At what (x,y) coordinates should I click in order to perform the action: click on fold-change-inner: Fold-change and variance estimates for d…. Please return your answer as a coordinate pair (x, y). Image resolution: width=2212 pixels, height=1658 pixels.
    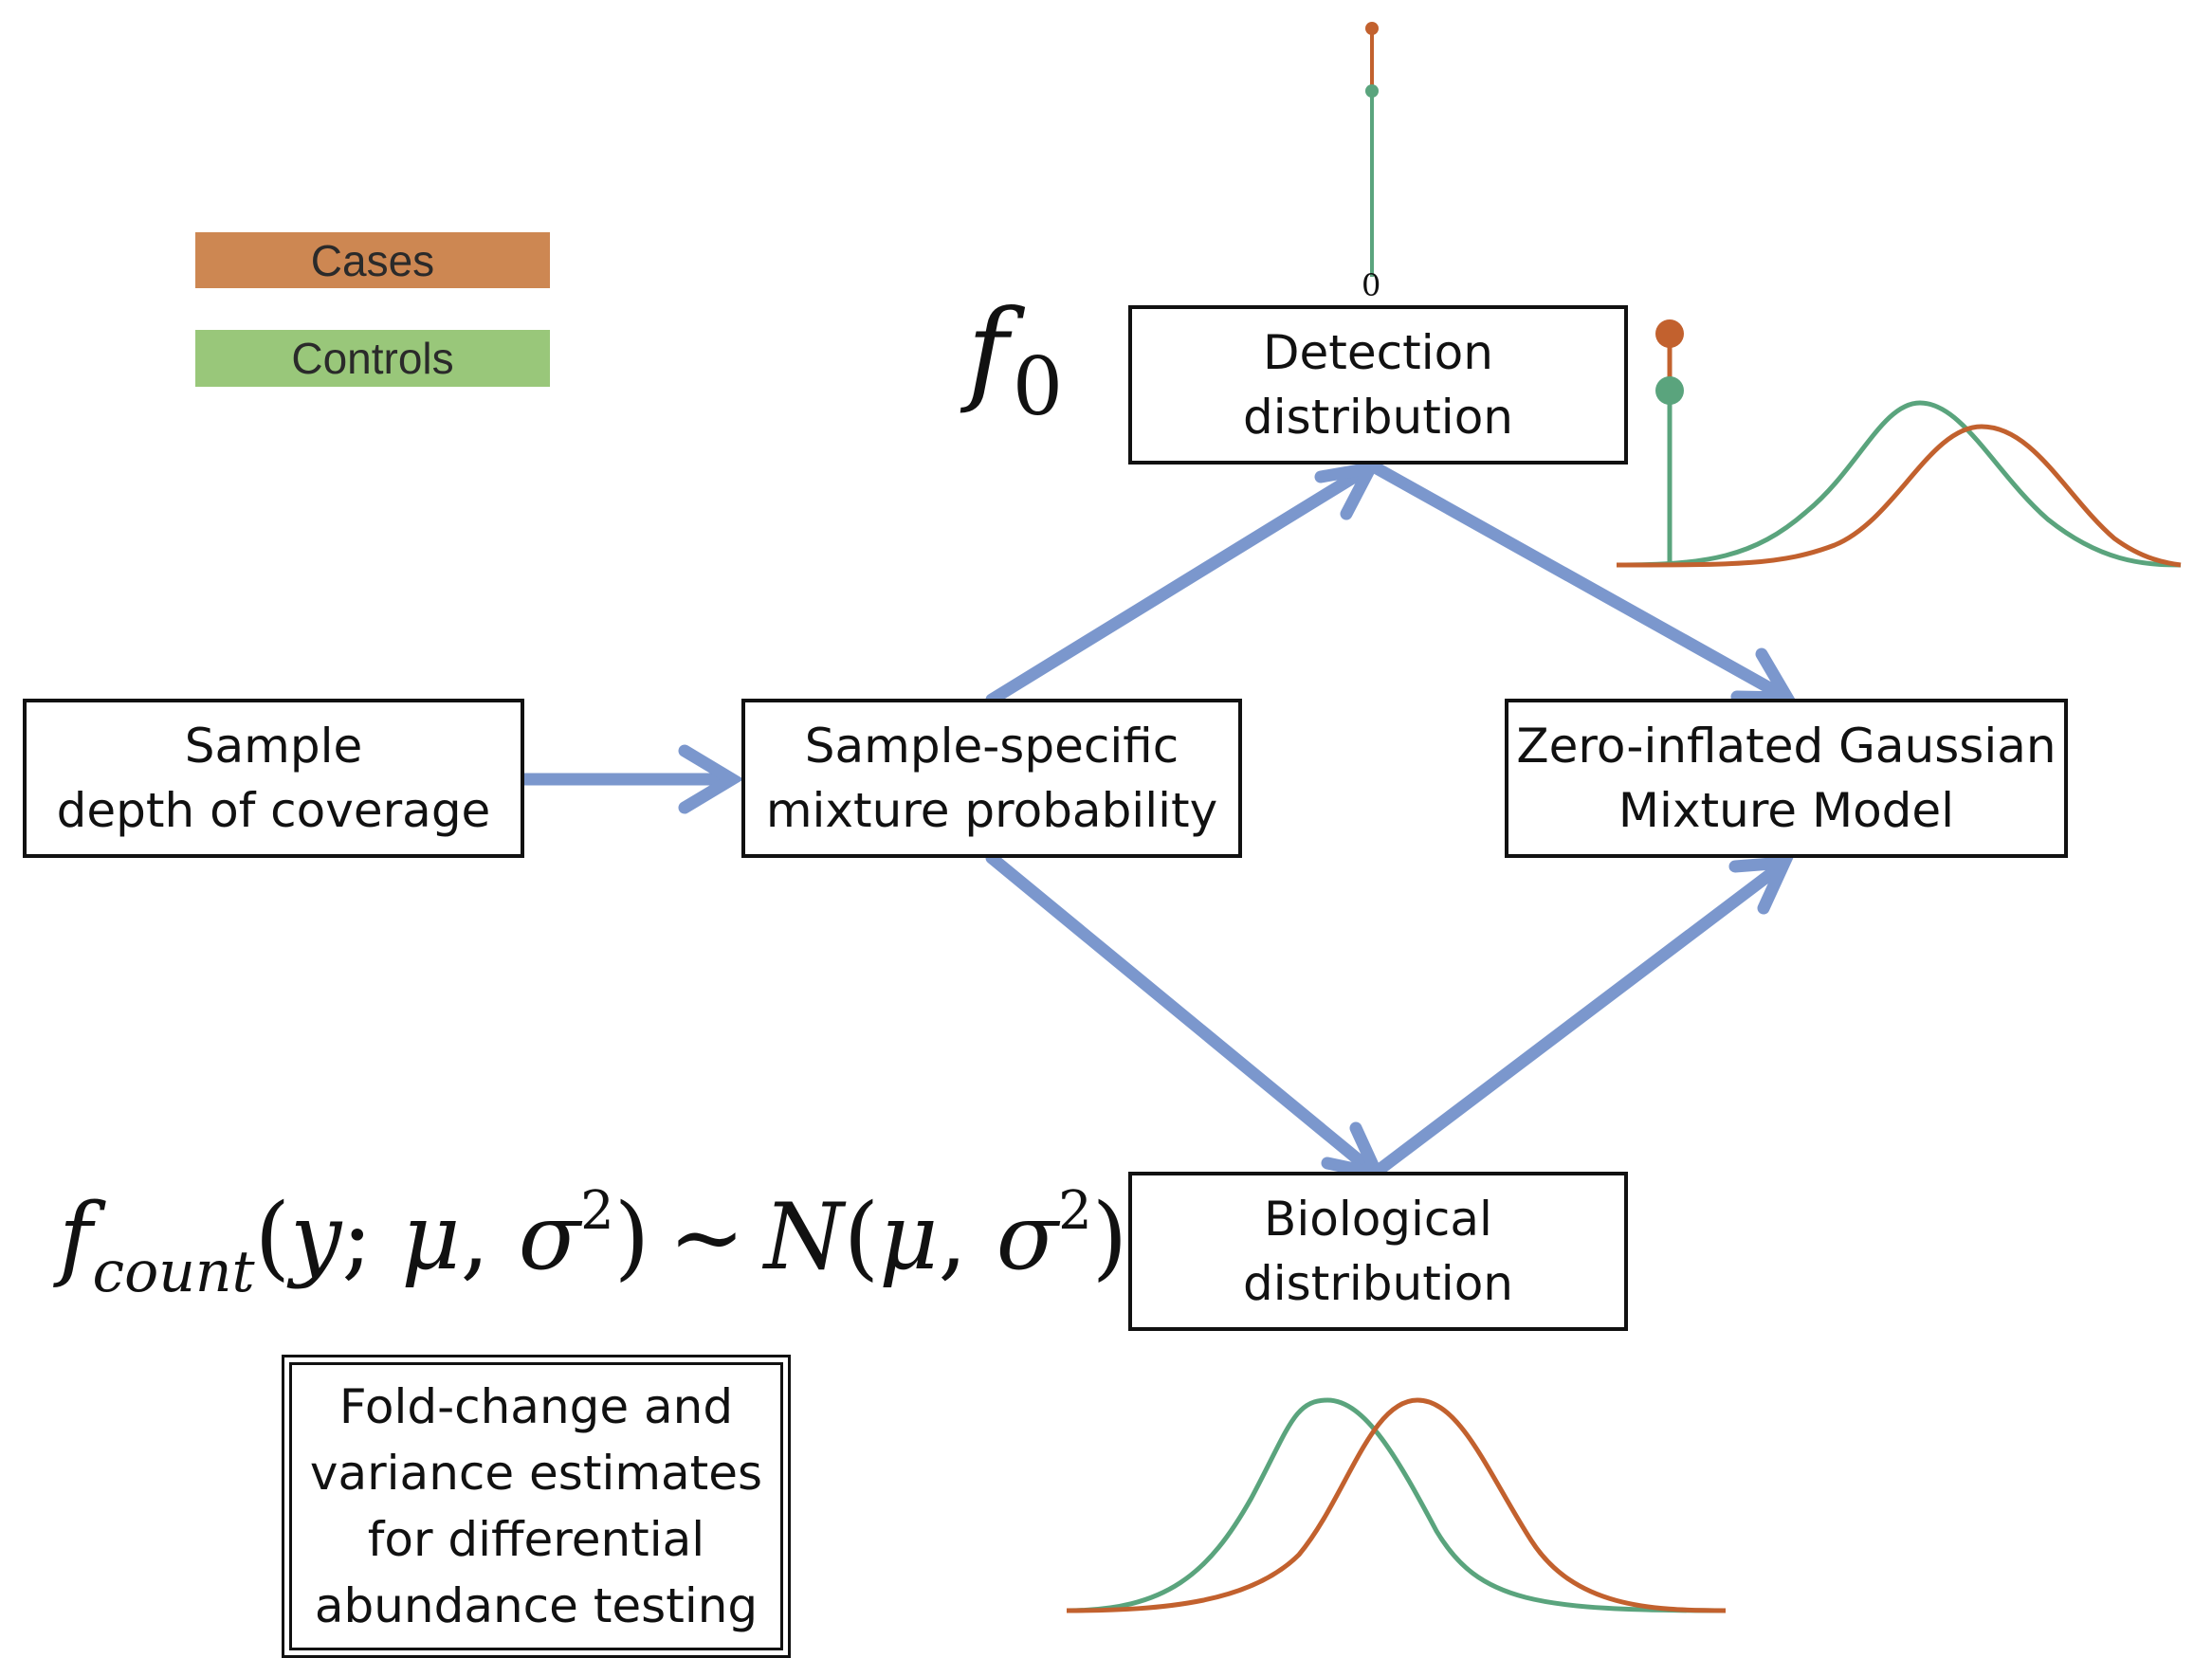
    Looking at the image, I should click on (536, 1506).